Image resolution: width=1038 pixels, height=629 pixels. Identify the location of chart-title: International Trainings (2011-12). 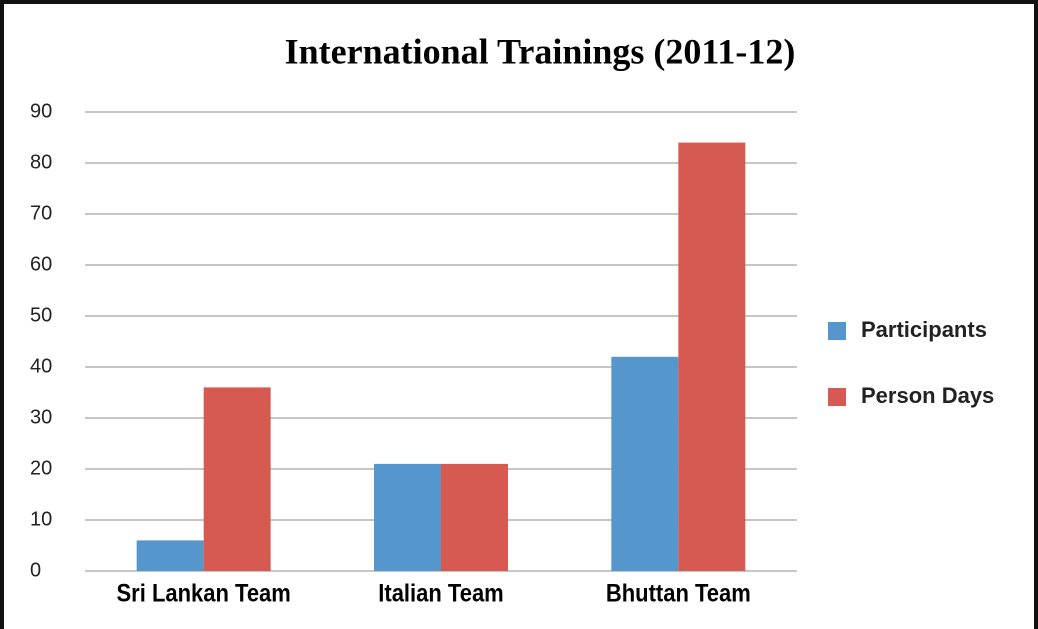
(540, 51).